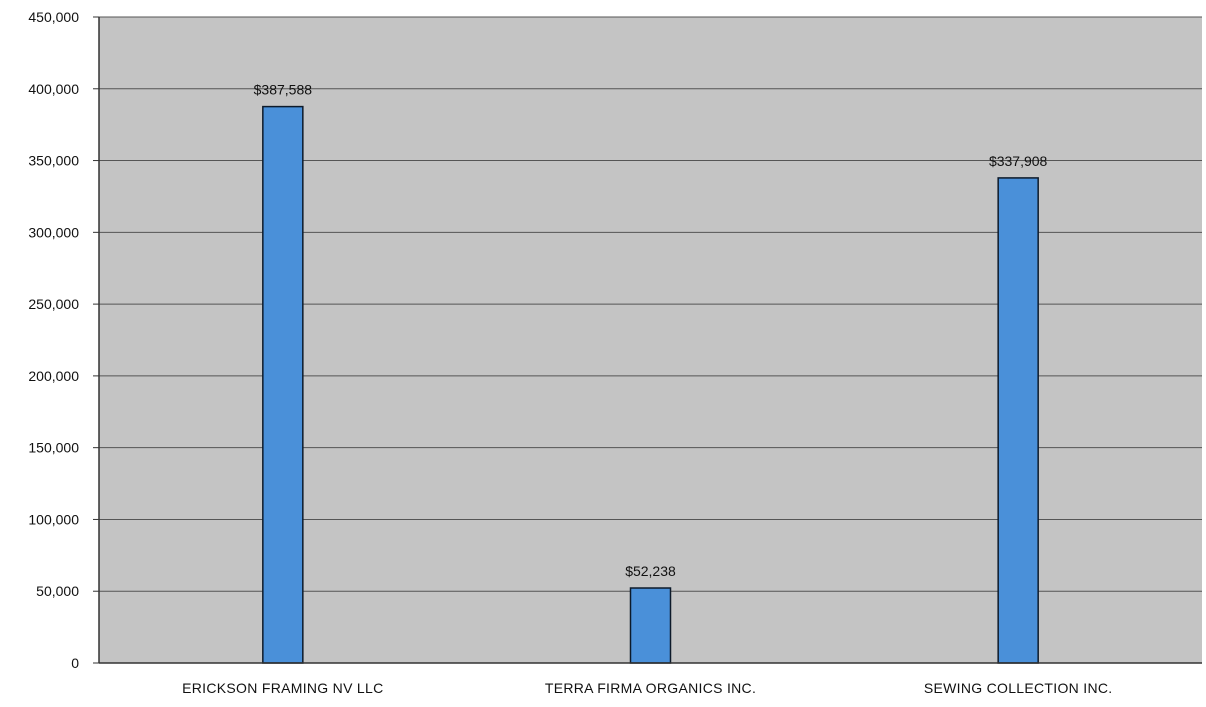 This screenshot has height=707, width=1206. Describe the element at coordinates (283, 90) in the screenshot. I see `data-label: $387,588` at that location.